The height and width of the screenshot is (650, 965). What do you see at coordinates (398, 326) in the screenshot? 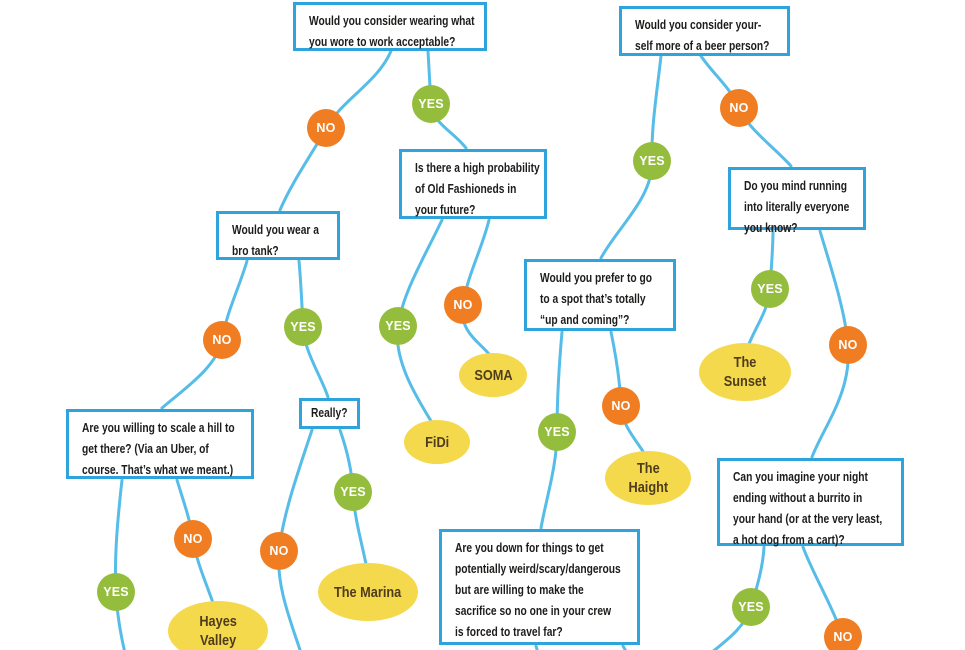
I see `answer-circle-old-fashioneds-yes: YES` at bounding box center [398, 326].